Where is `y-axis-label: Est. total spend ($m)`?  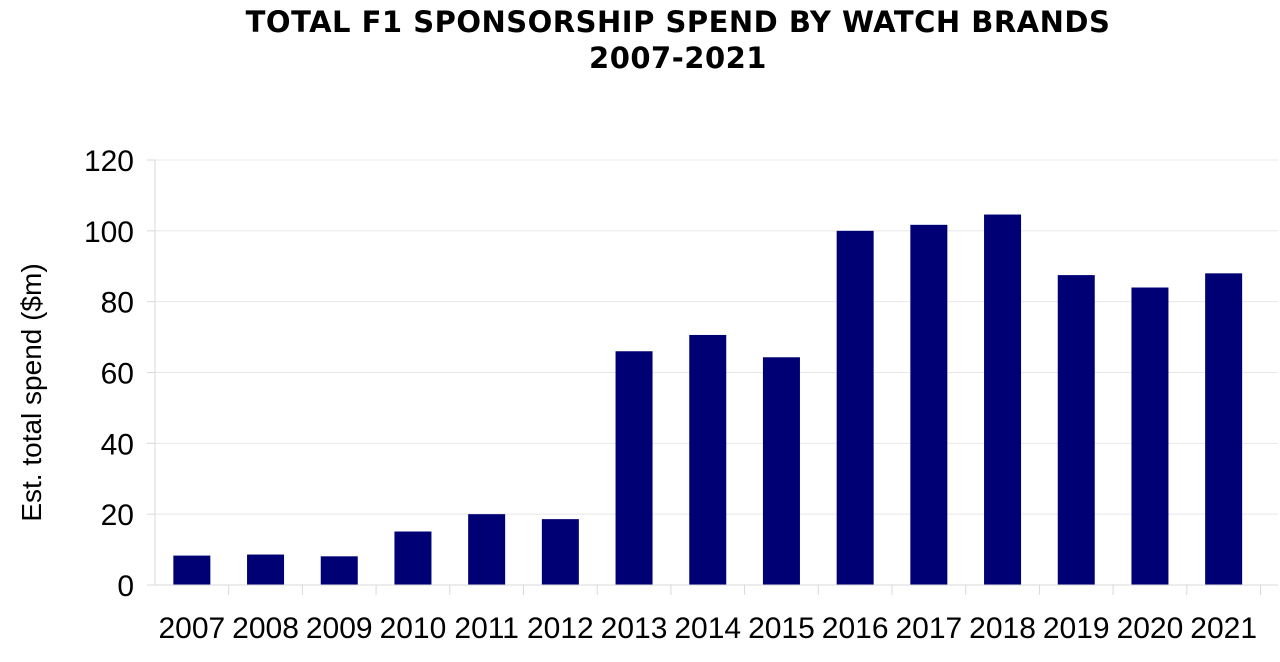 y-axis-label: Est. total spend ($m) is located at coordinates (31, 392).